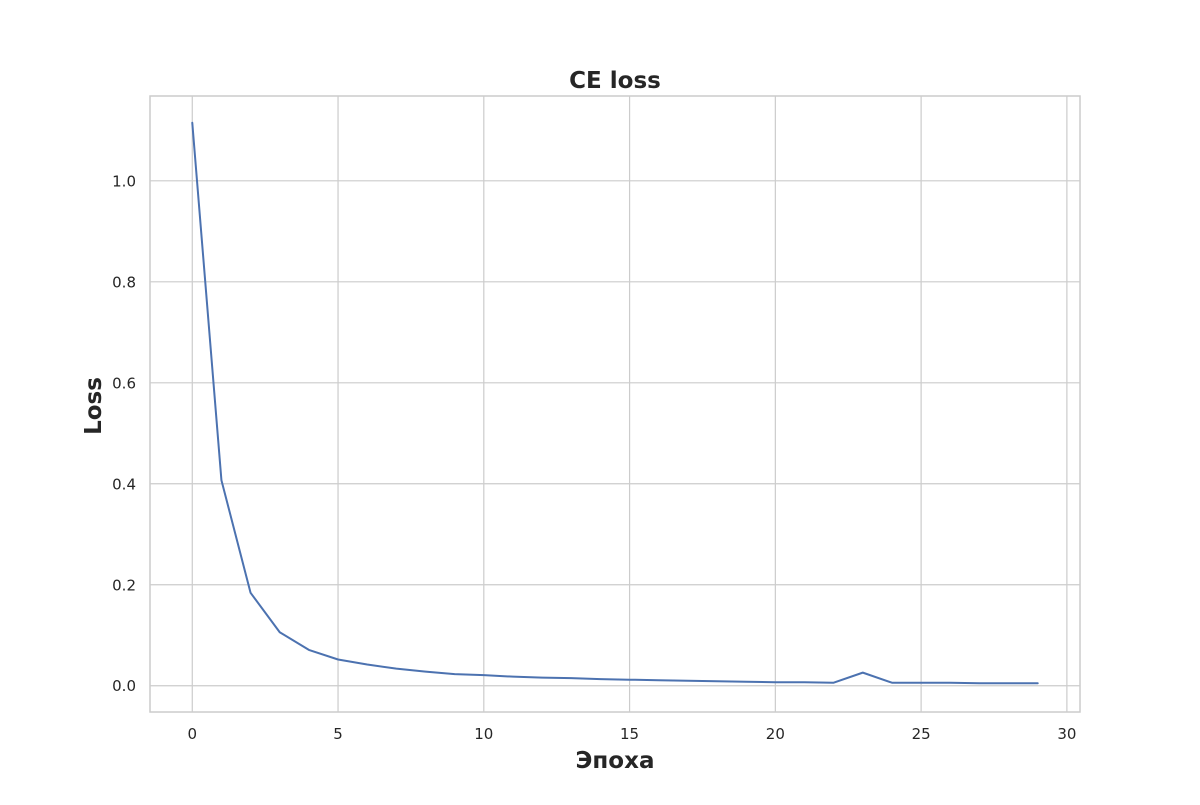 This screenshot has height=805, width=1200. I want to click on x-tick-label: 20, so click(775, 734).